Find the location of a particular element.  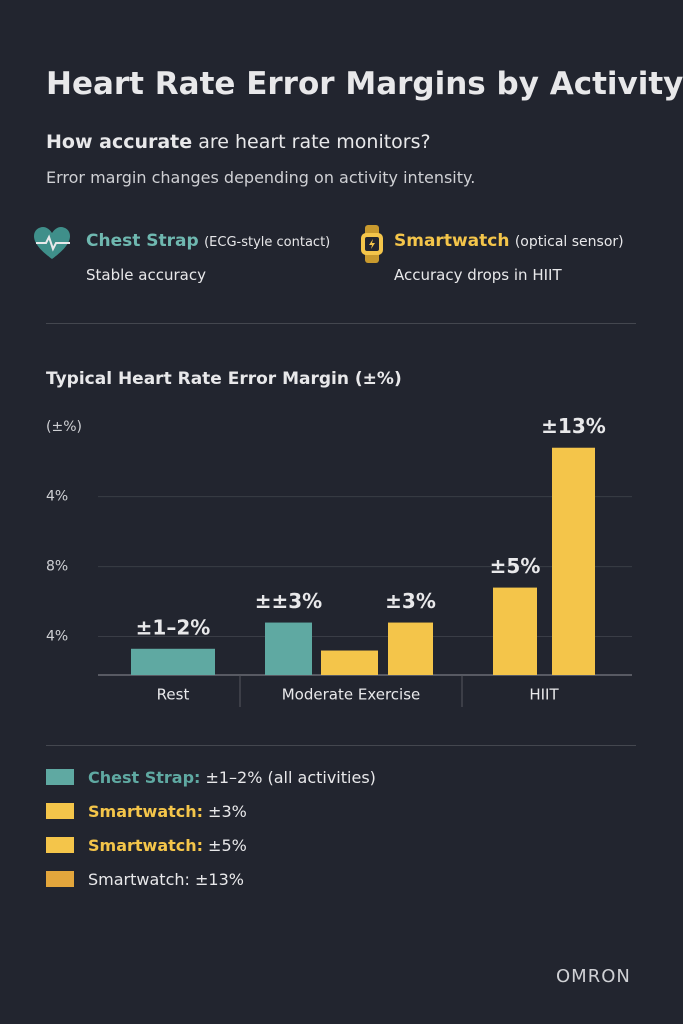

device-detail: (optical sensor) is located at coordinates (569, 242).